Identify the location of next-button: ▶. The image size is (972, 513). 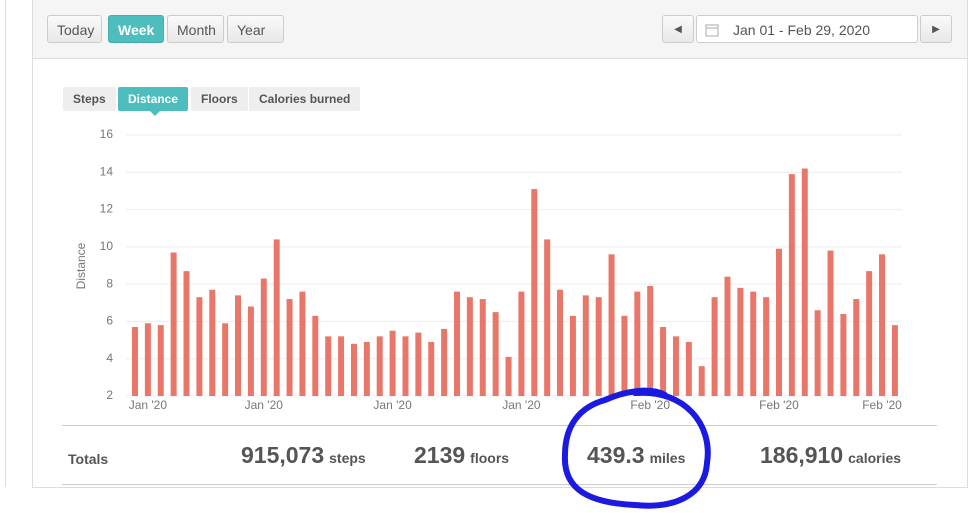
(936, 29).